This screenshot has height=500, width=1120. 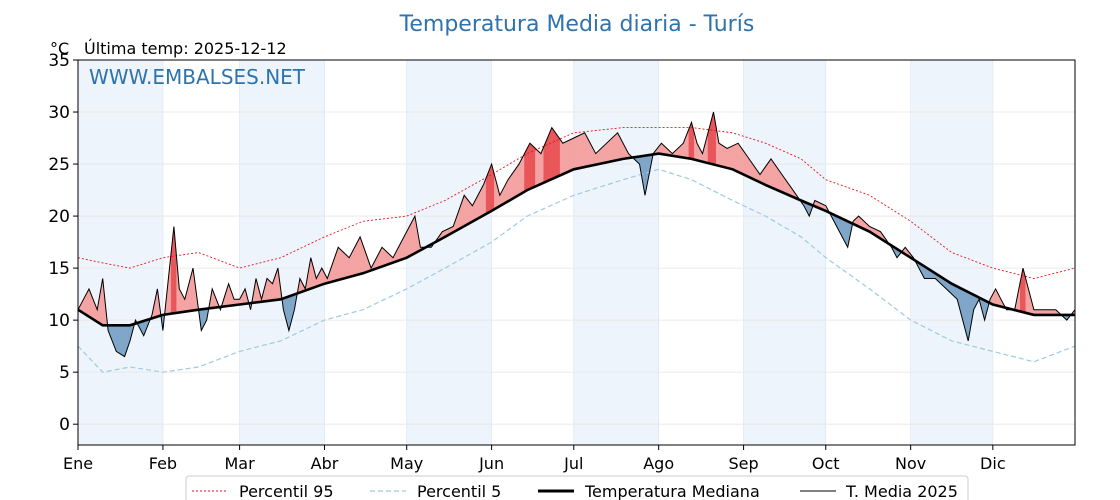 I want to click on y-tick-label: 15, so click(x=59, y=269).